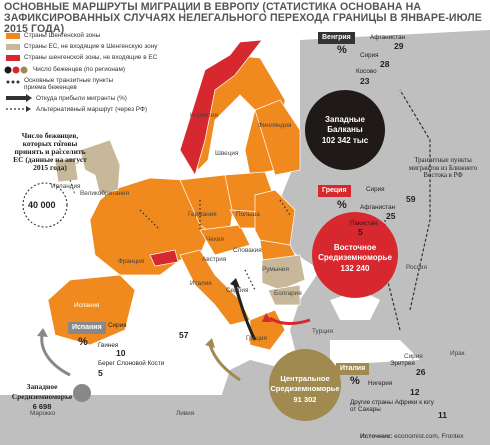 The width and height of the screenshot is (490, 445). I want to click on legend-origin-arrow, so click(29, 98).